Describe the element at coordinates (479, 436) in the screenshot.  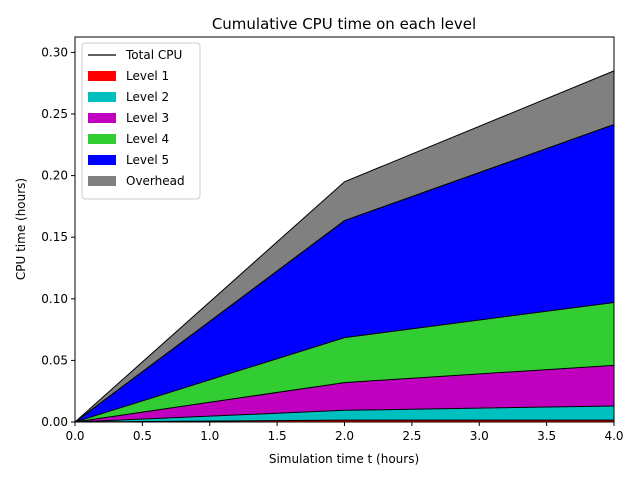
I see `x-tick-label: 3.0` at that location.